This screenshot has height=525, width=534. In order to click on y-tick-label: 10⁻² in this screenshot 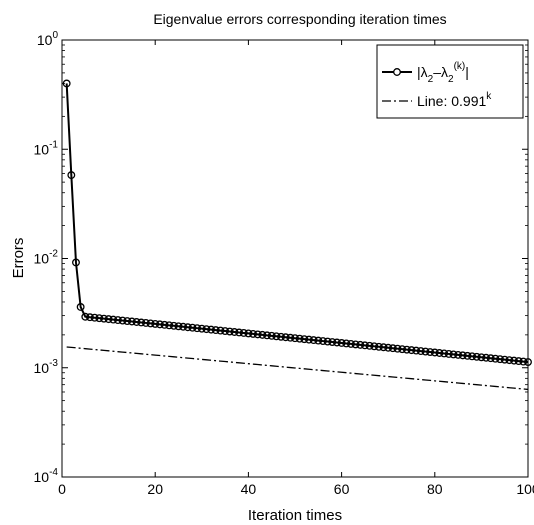, I will do `click(46, 258)`.